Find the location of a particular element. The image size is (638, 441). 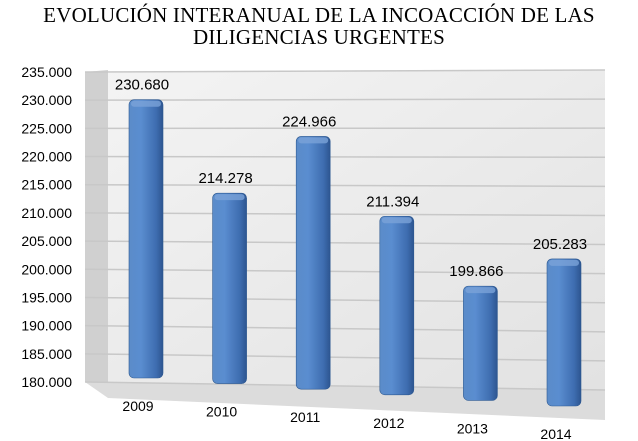

side-wall is located at coordinates (96, 228).